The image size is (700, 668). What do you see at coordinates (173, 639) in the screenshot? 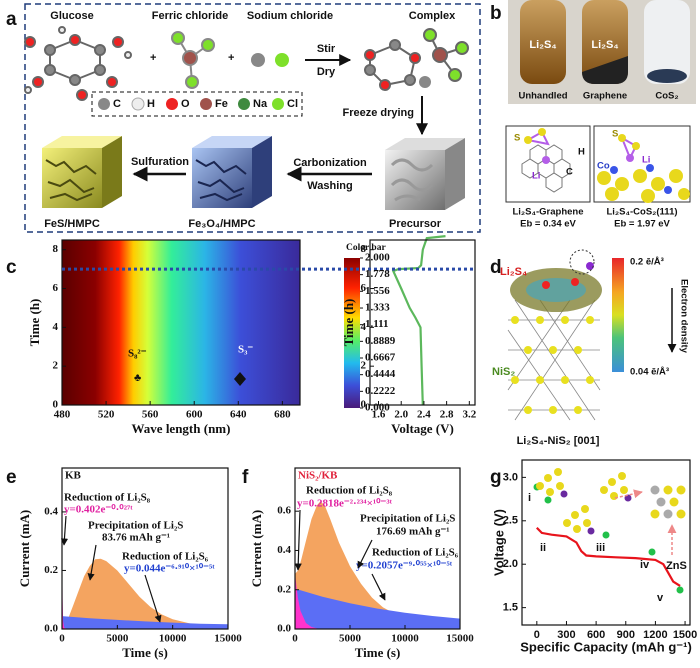
I see `x-tick-label: 10000` at bounding box center [173, 639].